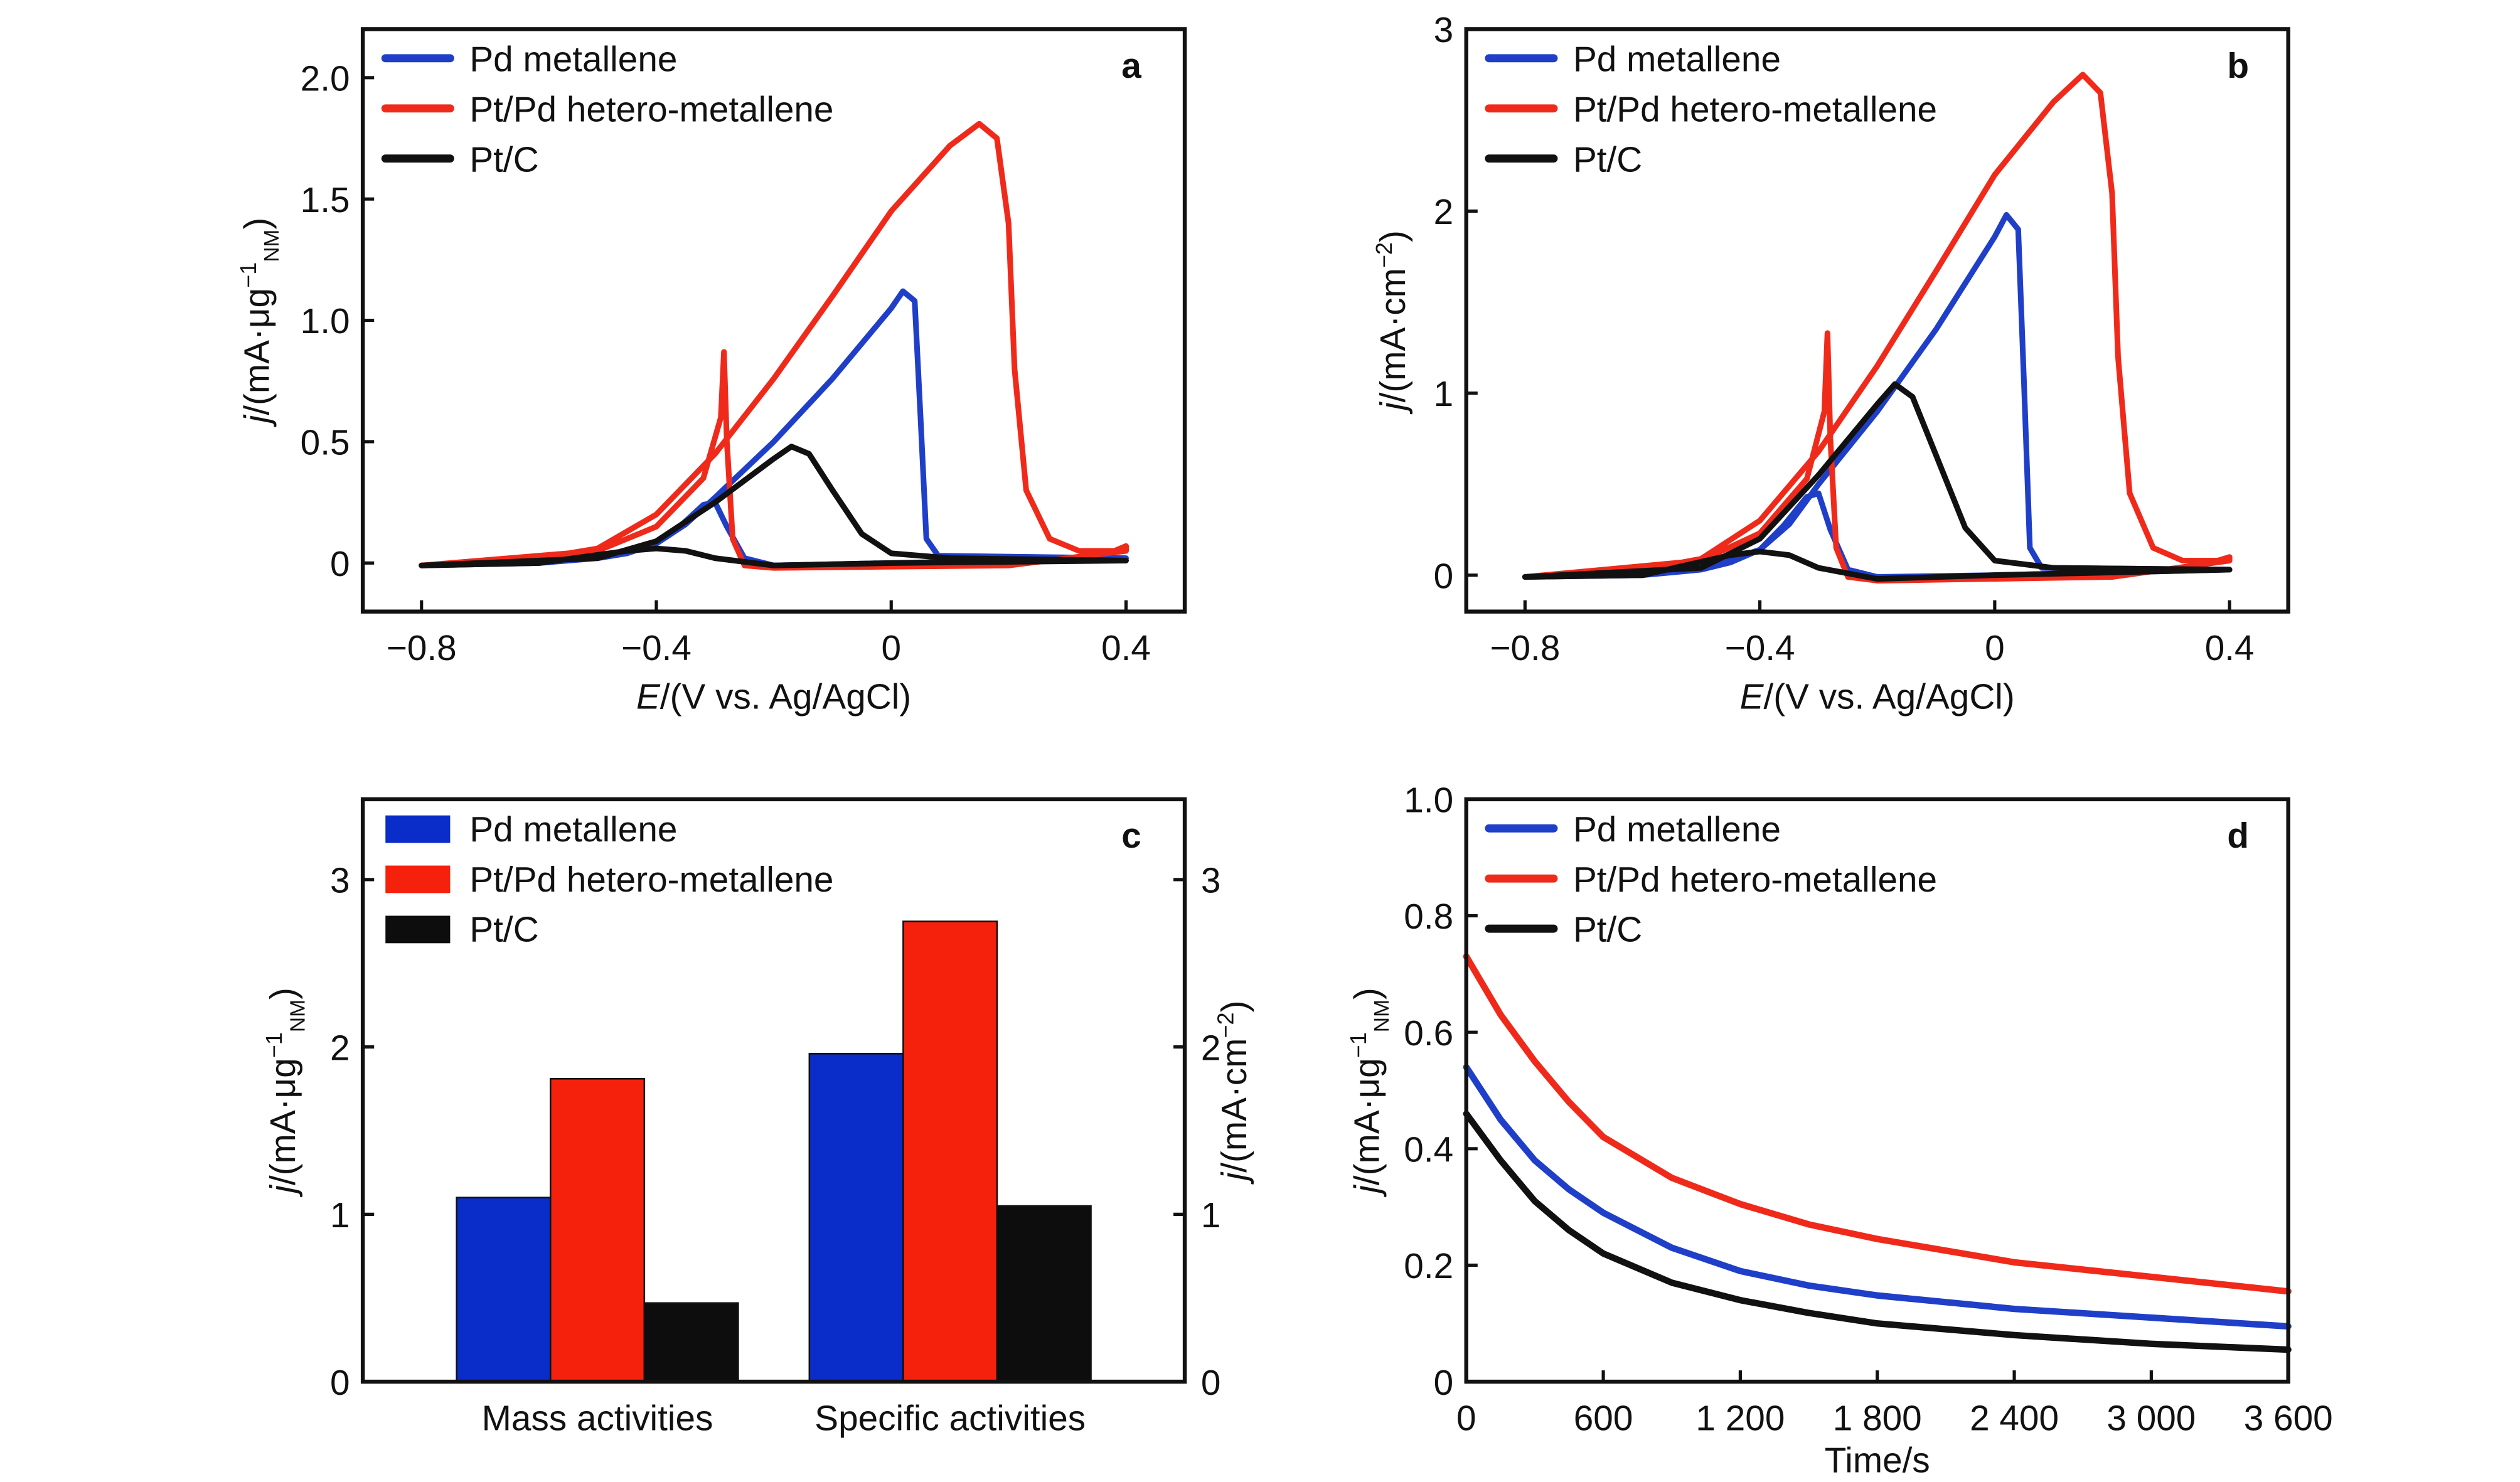 Image resolution: width=2520 pixels, height=1482 pixels. Describe the element at coordinates (1603, 1419) in the screenshot. I see `x-tick-label: 600` at that location.